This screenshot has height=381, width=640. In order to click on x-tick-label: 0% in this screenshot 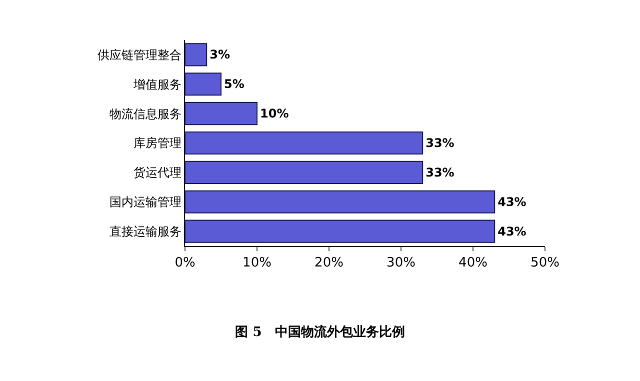, I will do `click(185, 263)`.